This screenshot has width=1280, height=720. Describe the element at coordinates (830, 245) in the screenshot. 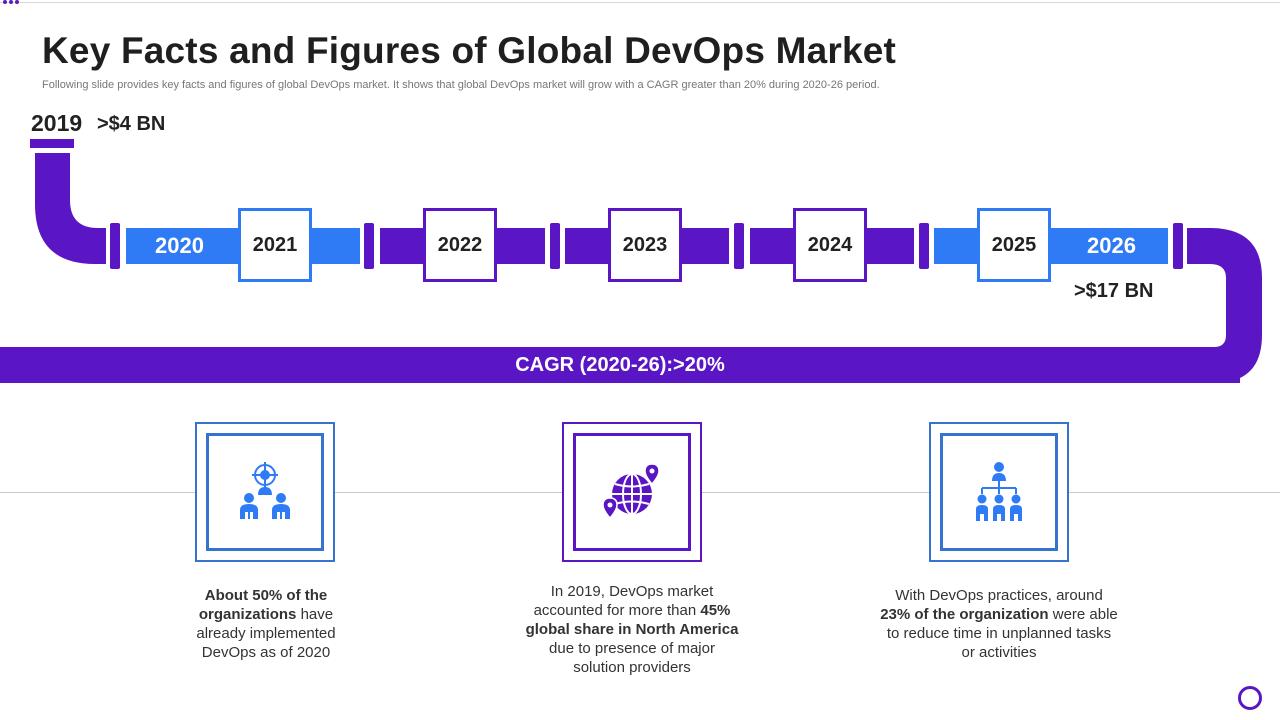

I see `year-box-2024: 2024` at that location.